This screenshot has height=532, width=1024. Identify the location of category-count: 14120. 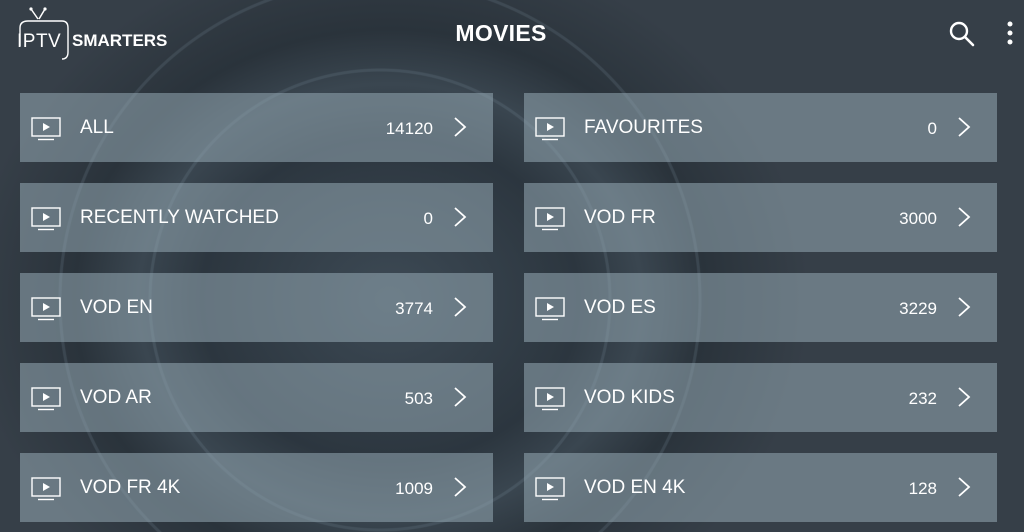
(409, 128).